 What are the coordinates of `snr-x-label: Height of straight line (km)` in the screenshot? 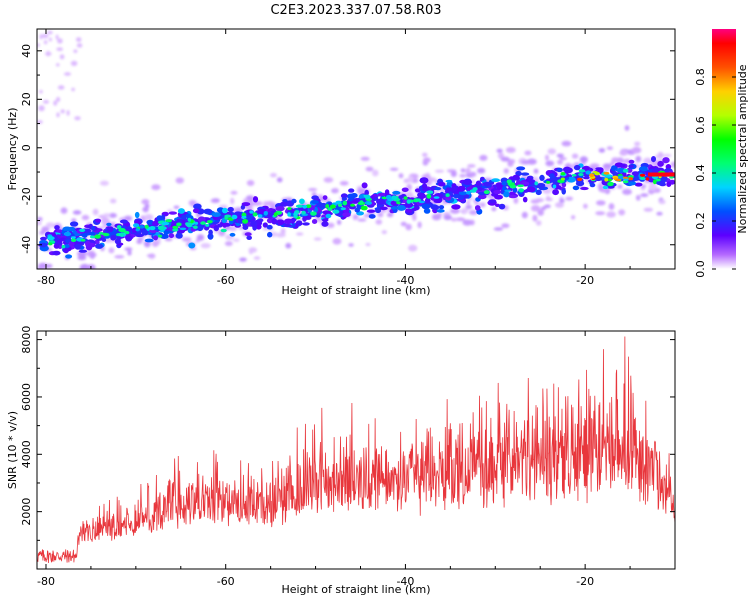 It's located at (355, 589).